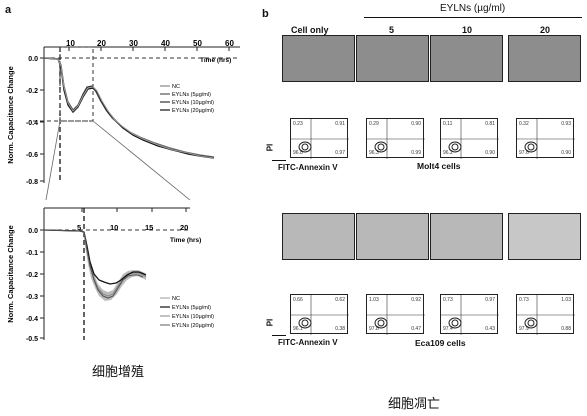 Image resolution: width=587 pixels, height=416 pixels. I want to click on top-xtick: 10, so click(70, 43).